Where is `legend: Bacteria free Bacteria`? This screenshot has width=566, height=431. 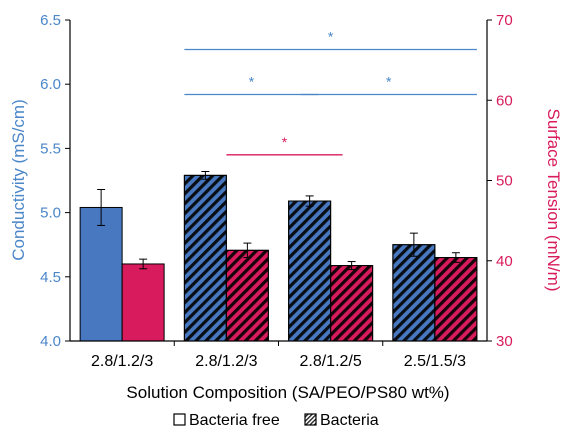
legend: Bacteria free Bacteria is located at coordinates (276, 420).